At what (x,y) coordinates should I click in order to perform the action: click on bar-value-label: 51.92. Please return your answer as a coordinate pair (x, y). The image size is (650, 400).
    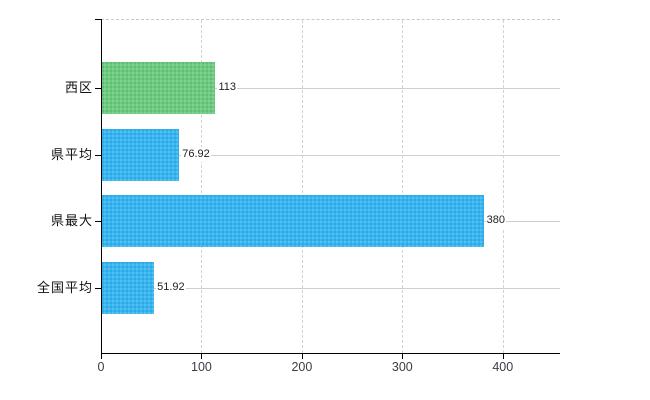
    Looking at the image, I should click on (171, 287).